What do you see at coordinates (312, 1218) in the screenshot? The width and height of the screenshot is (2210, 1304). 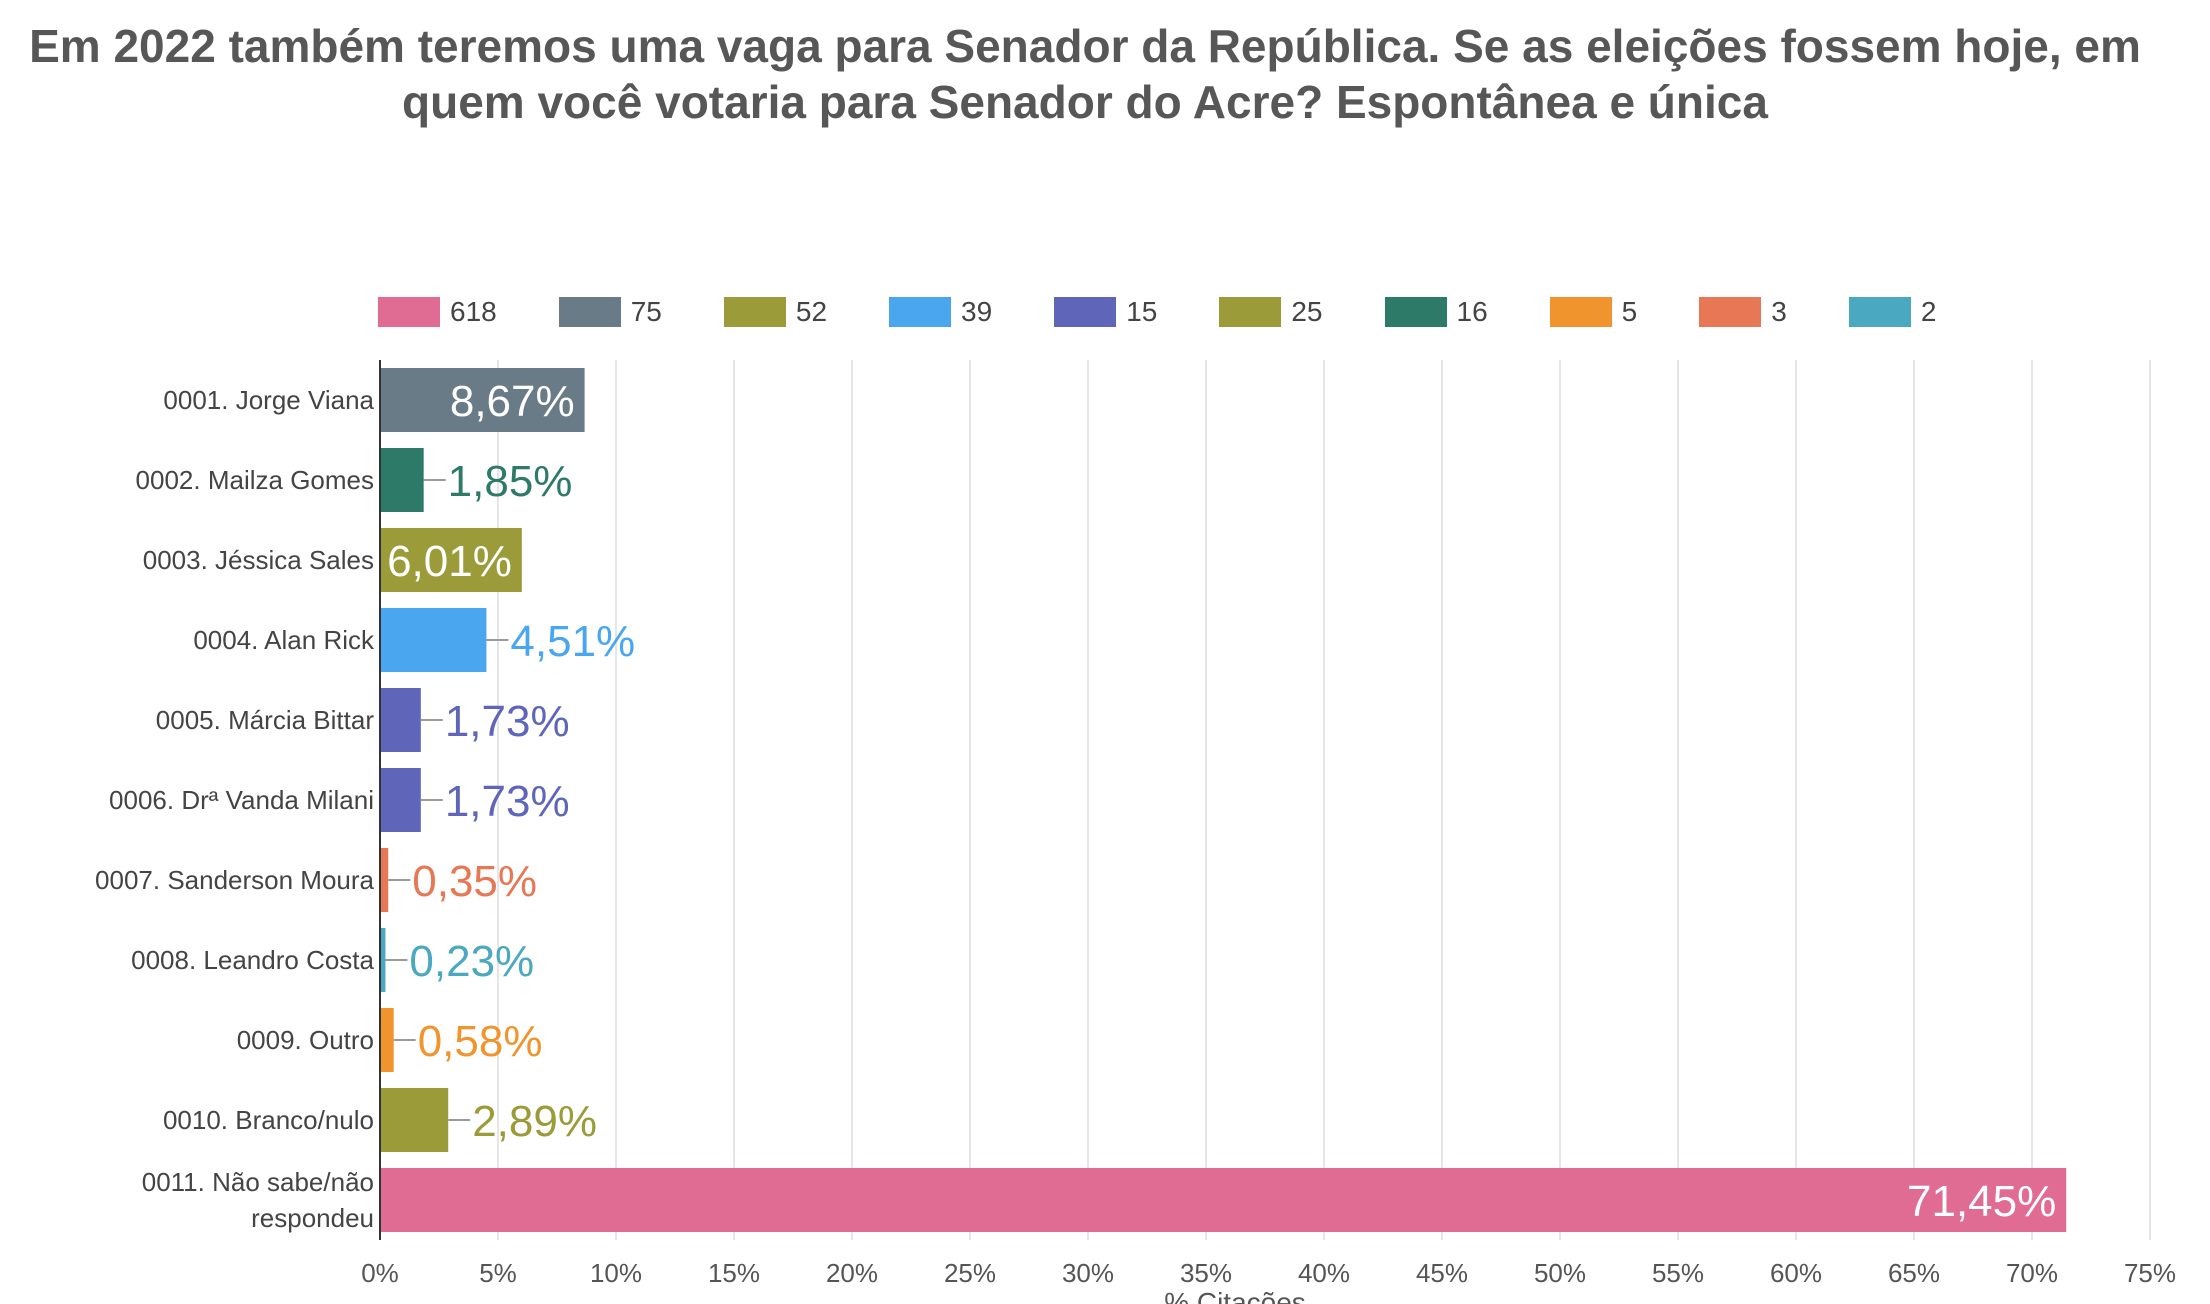 I see `category-label: respondeu` at bounding box center [312, 1218].